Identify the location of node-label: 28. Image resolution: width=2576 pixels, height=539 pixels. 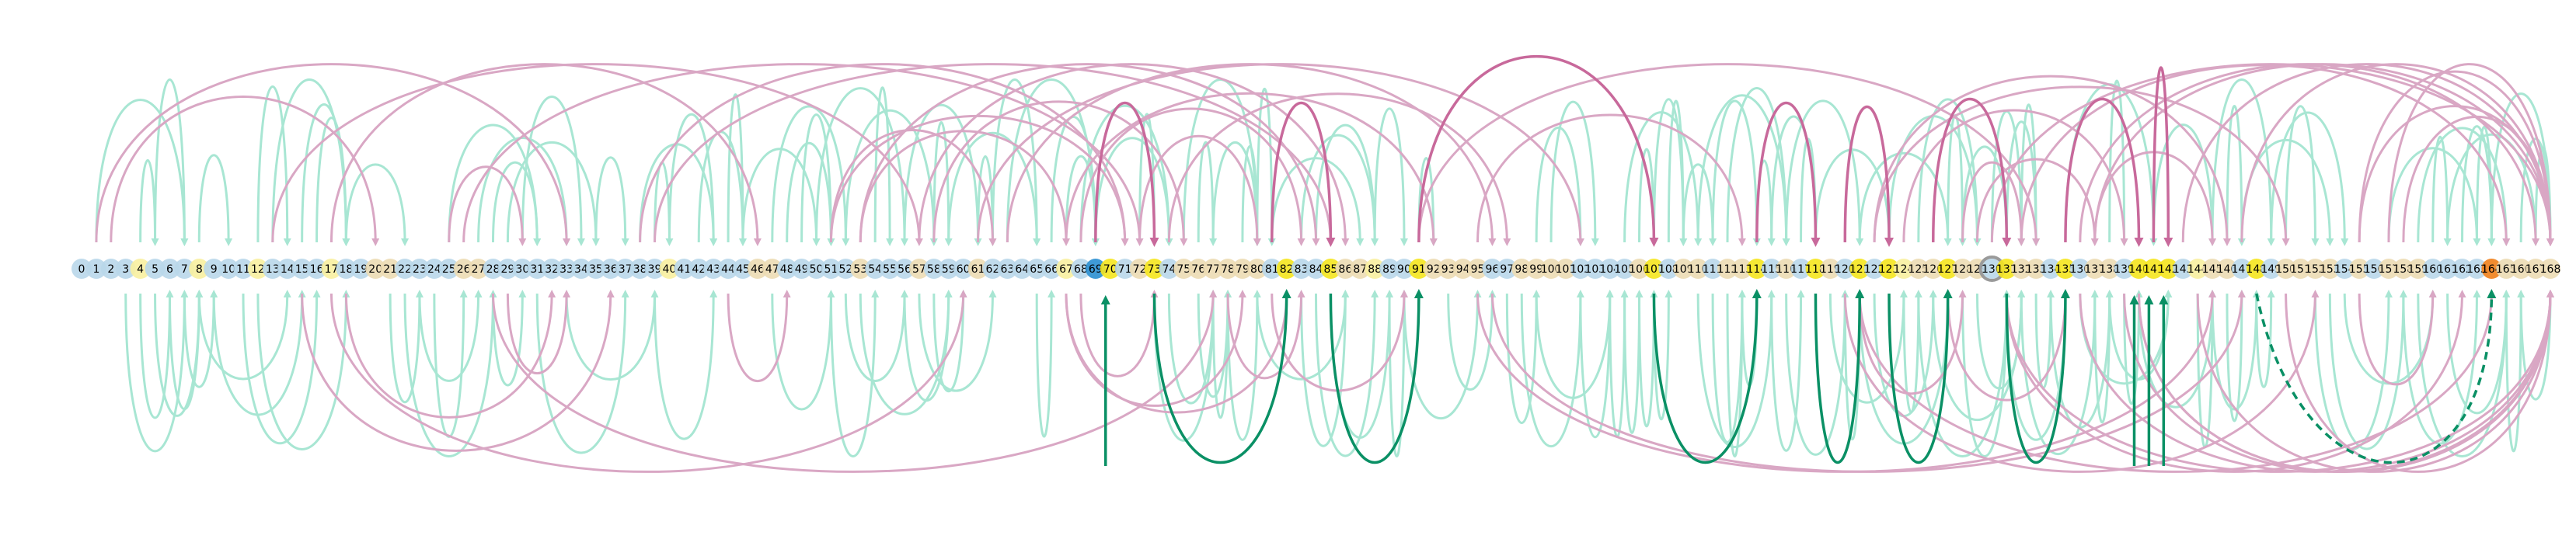
(493, 269).